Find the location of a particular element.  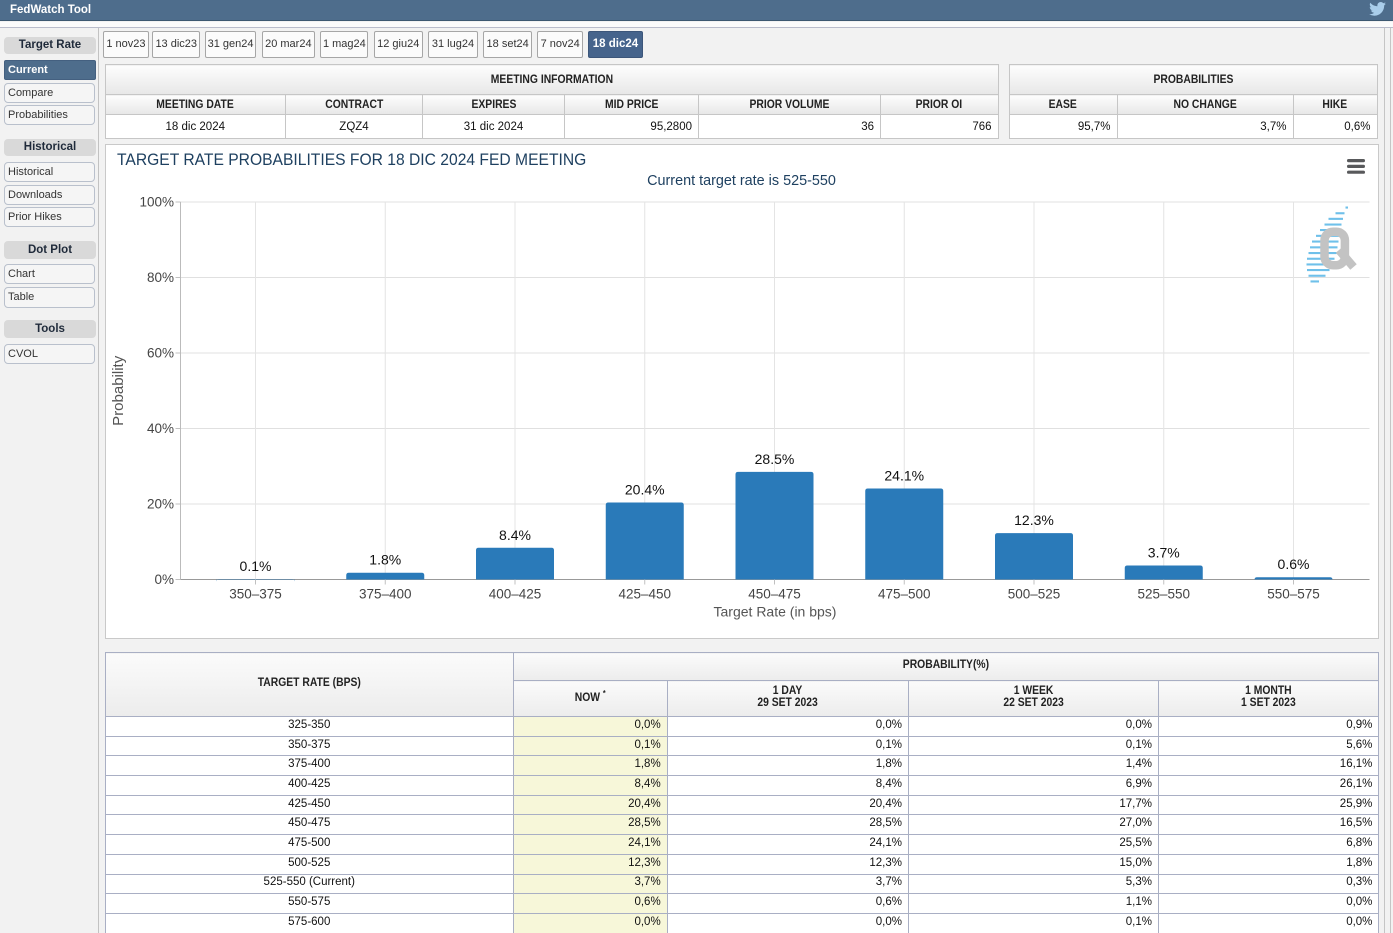

svg-text: 8.4% is located at coordinates (515, 534).